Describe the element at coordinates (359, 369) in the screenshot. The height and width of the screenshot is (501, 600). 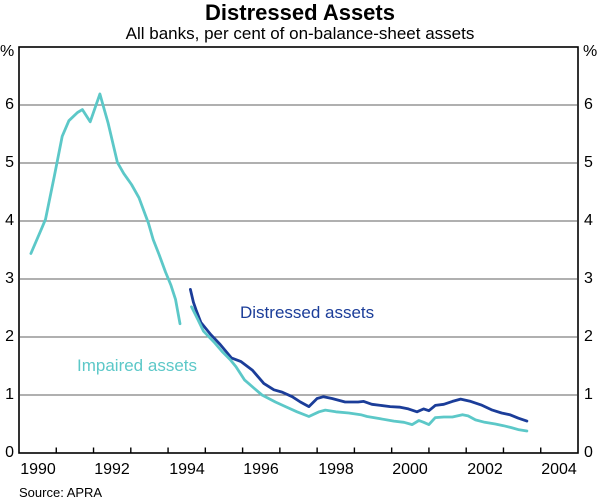
I see `series-line-impaired` at that location.